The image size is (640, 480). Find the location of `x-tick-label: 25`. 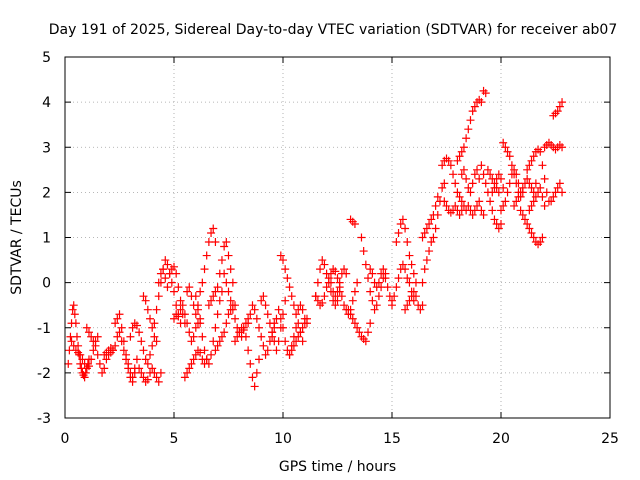

x-tick-label: 25 is located at coordinates (610, 439).